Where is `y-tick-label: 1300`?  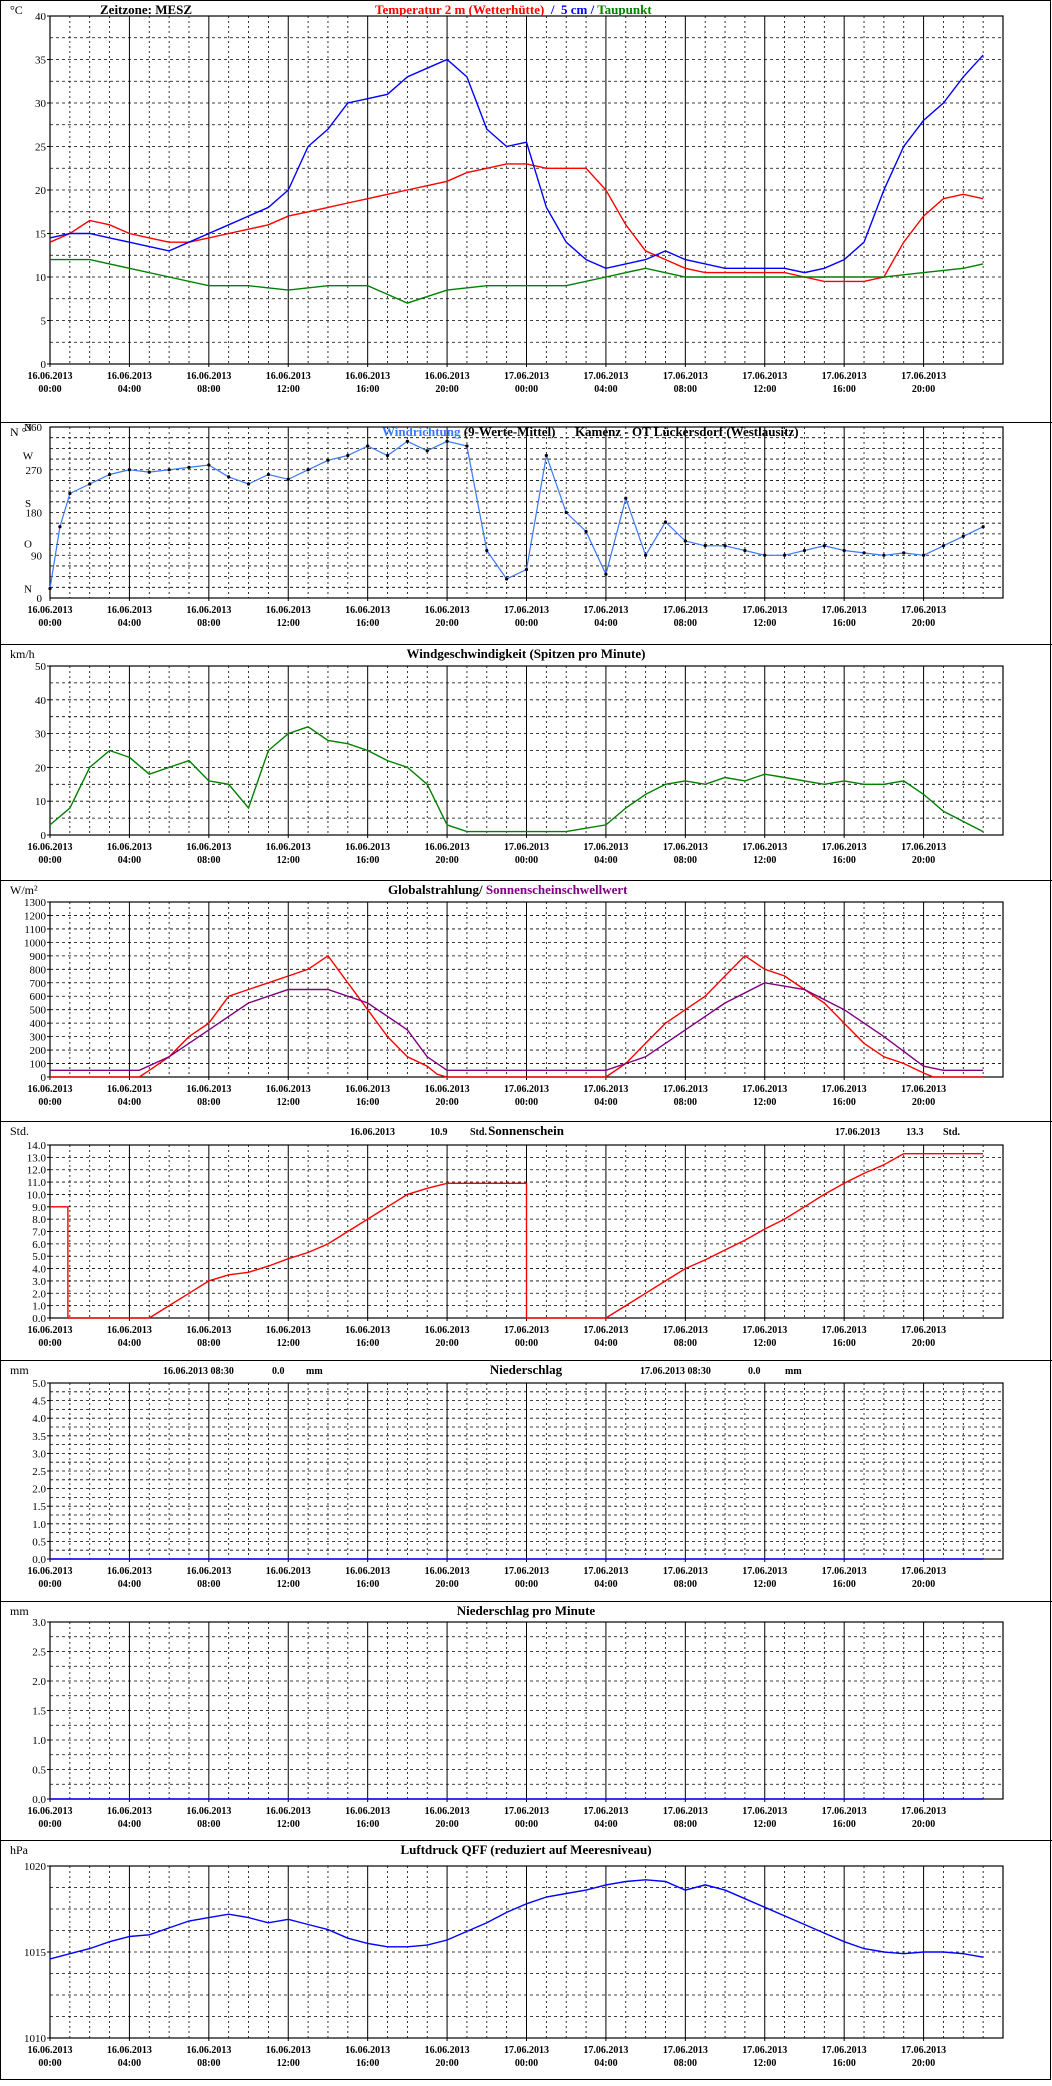 y-tick-label: 1300 is located at coordinates (35, 903).